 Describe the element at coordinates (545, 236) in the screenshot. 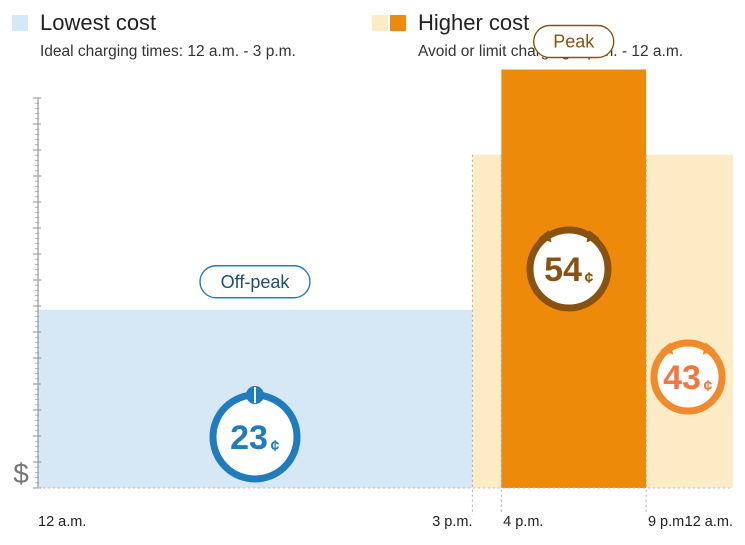

I see `peak-price-badge-arrow-left` at that location.